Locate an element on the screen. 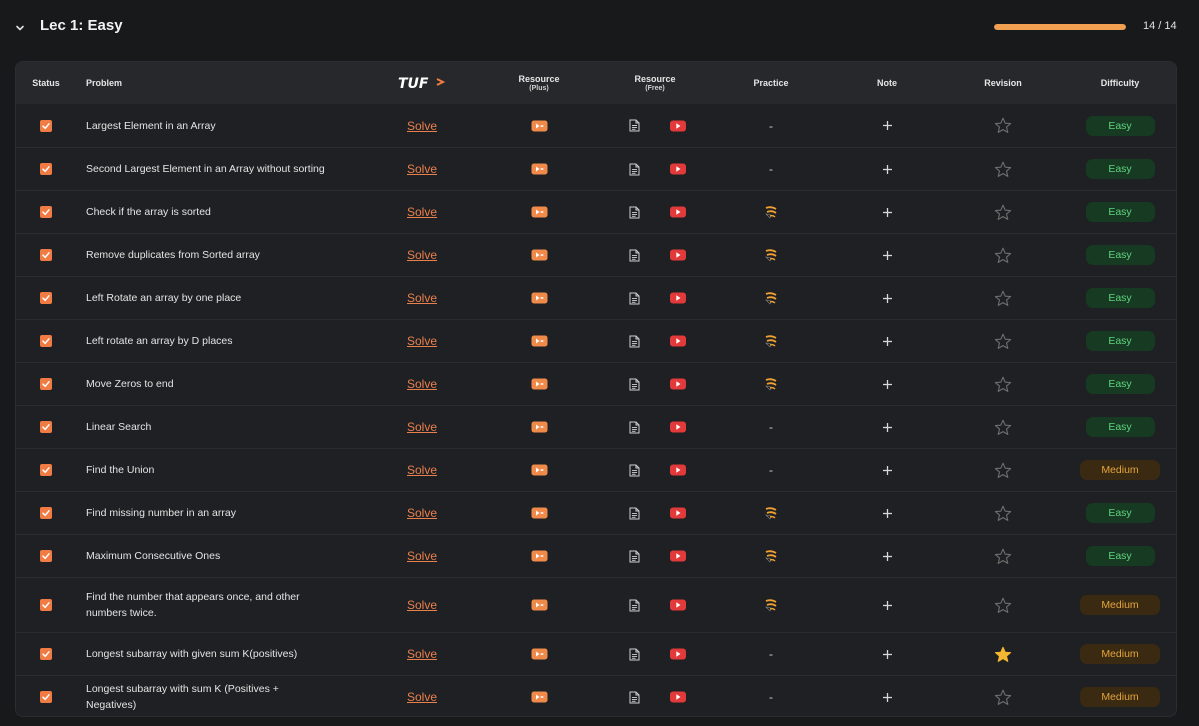  problem-name: Largest Element in an Array is located at coordinates (151, 125).